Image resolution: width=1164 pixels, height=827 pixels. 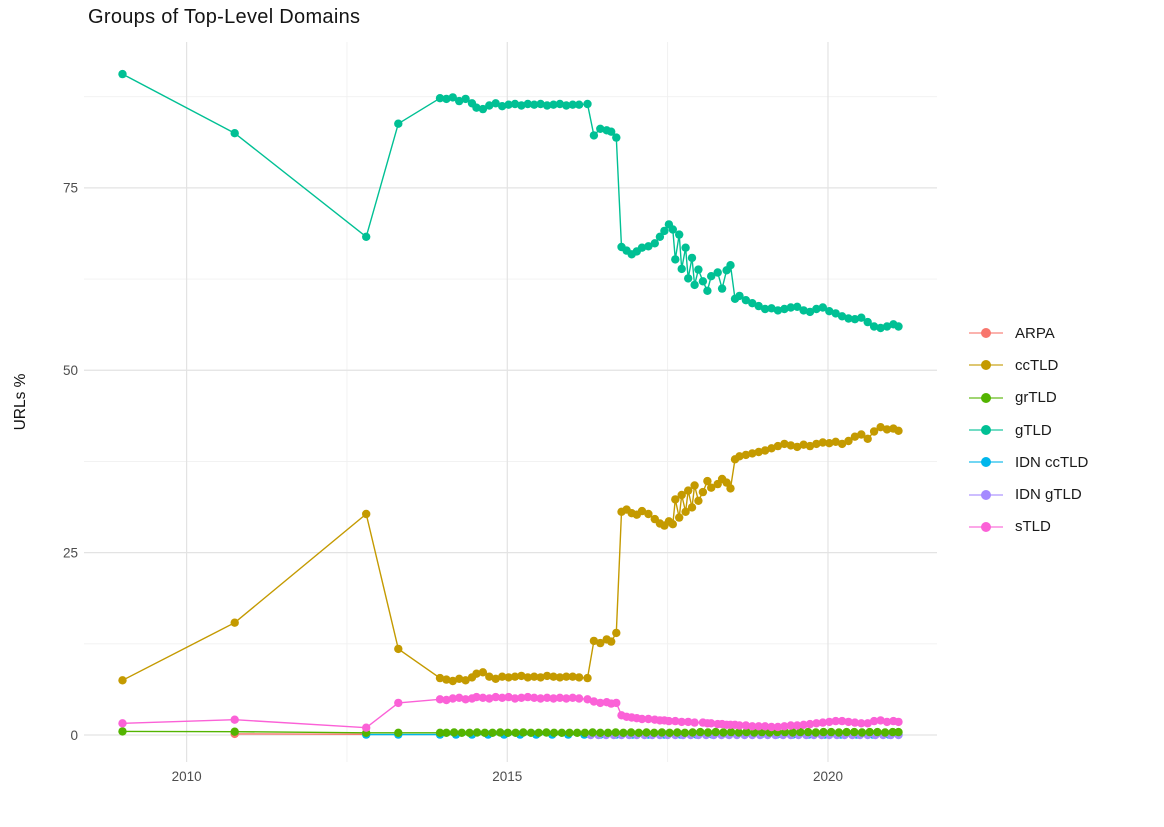 What do you see at coordinates (507, 776) in the screenshot?
I see `x-axis-tick-labels: 2010 2015 2020` at bounding box center [507, 776].